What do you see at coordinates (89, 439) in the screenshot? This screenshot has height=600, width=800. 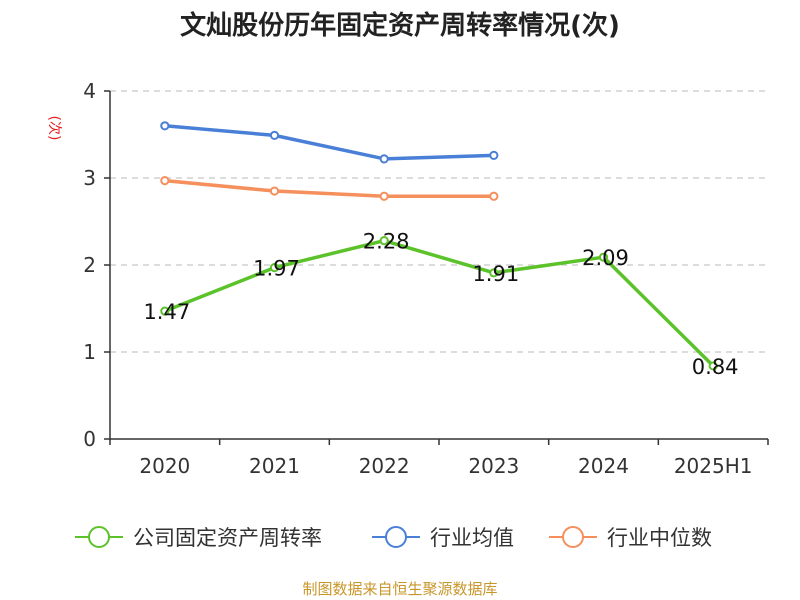 I see `y-tick-label: 0` at bounding box center [89, 439].